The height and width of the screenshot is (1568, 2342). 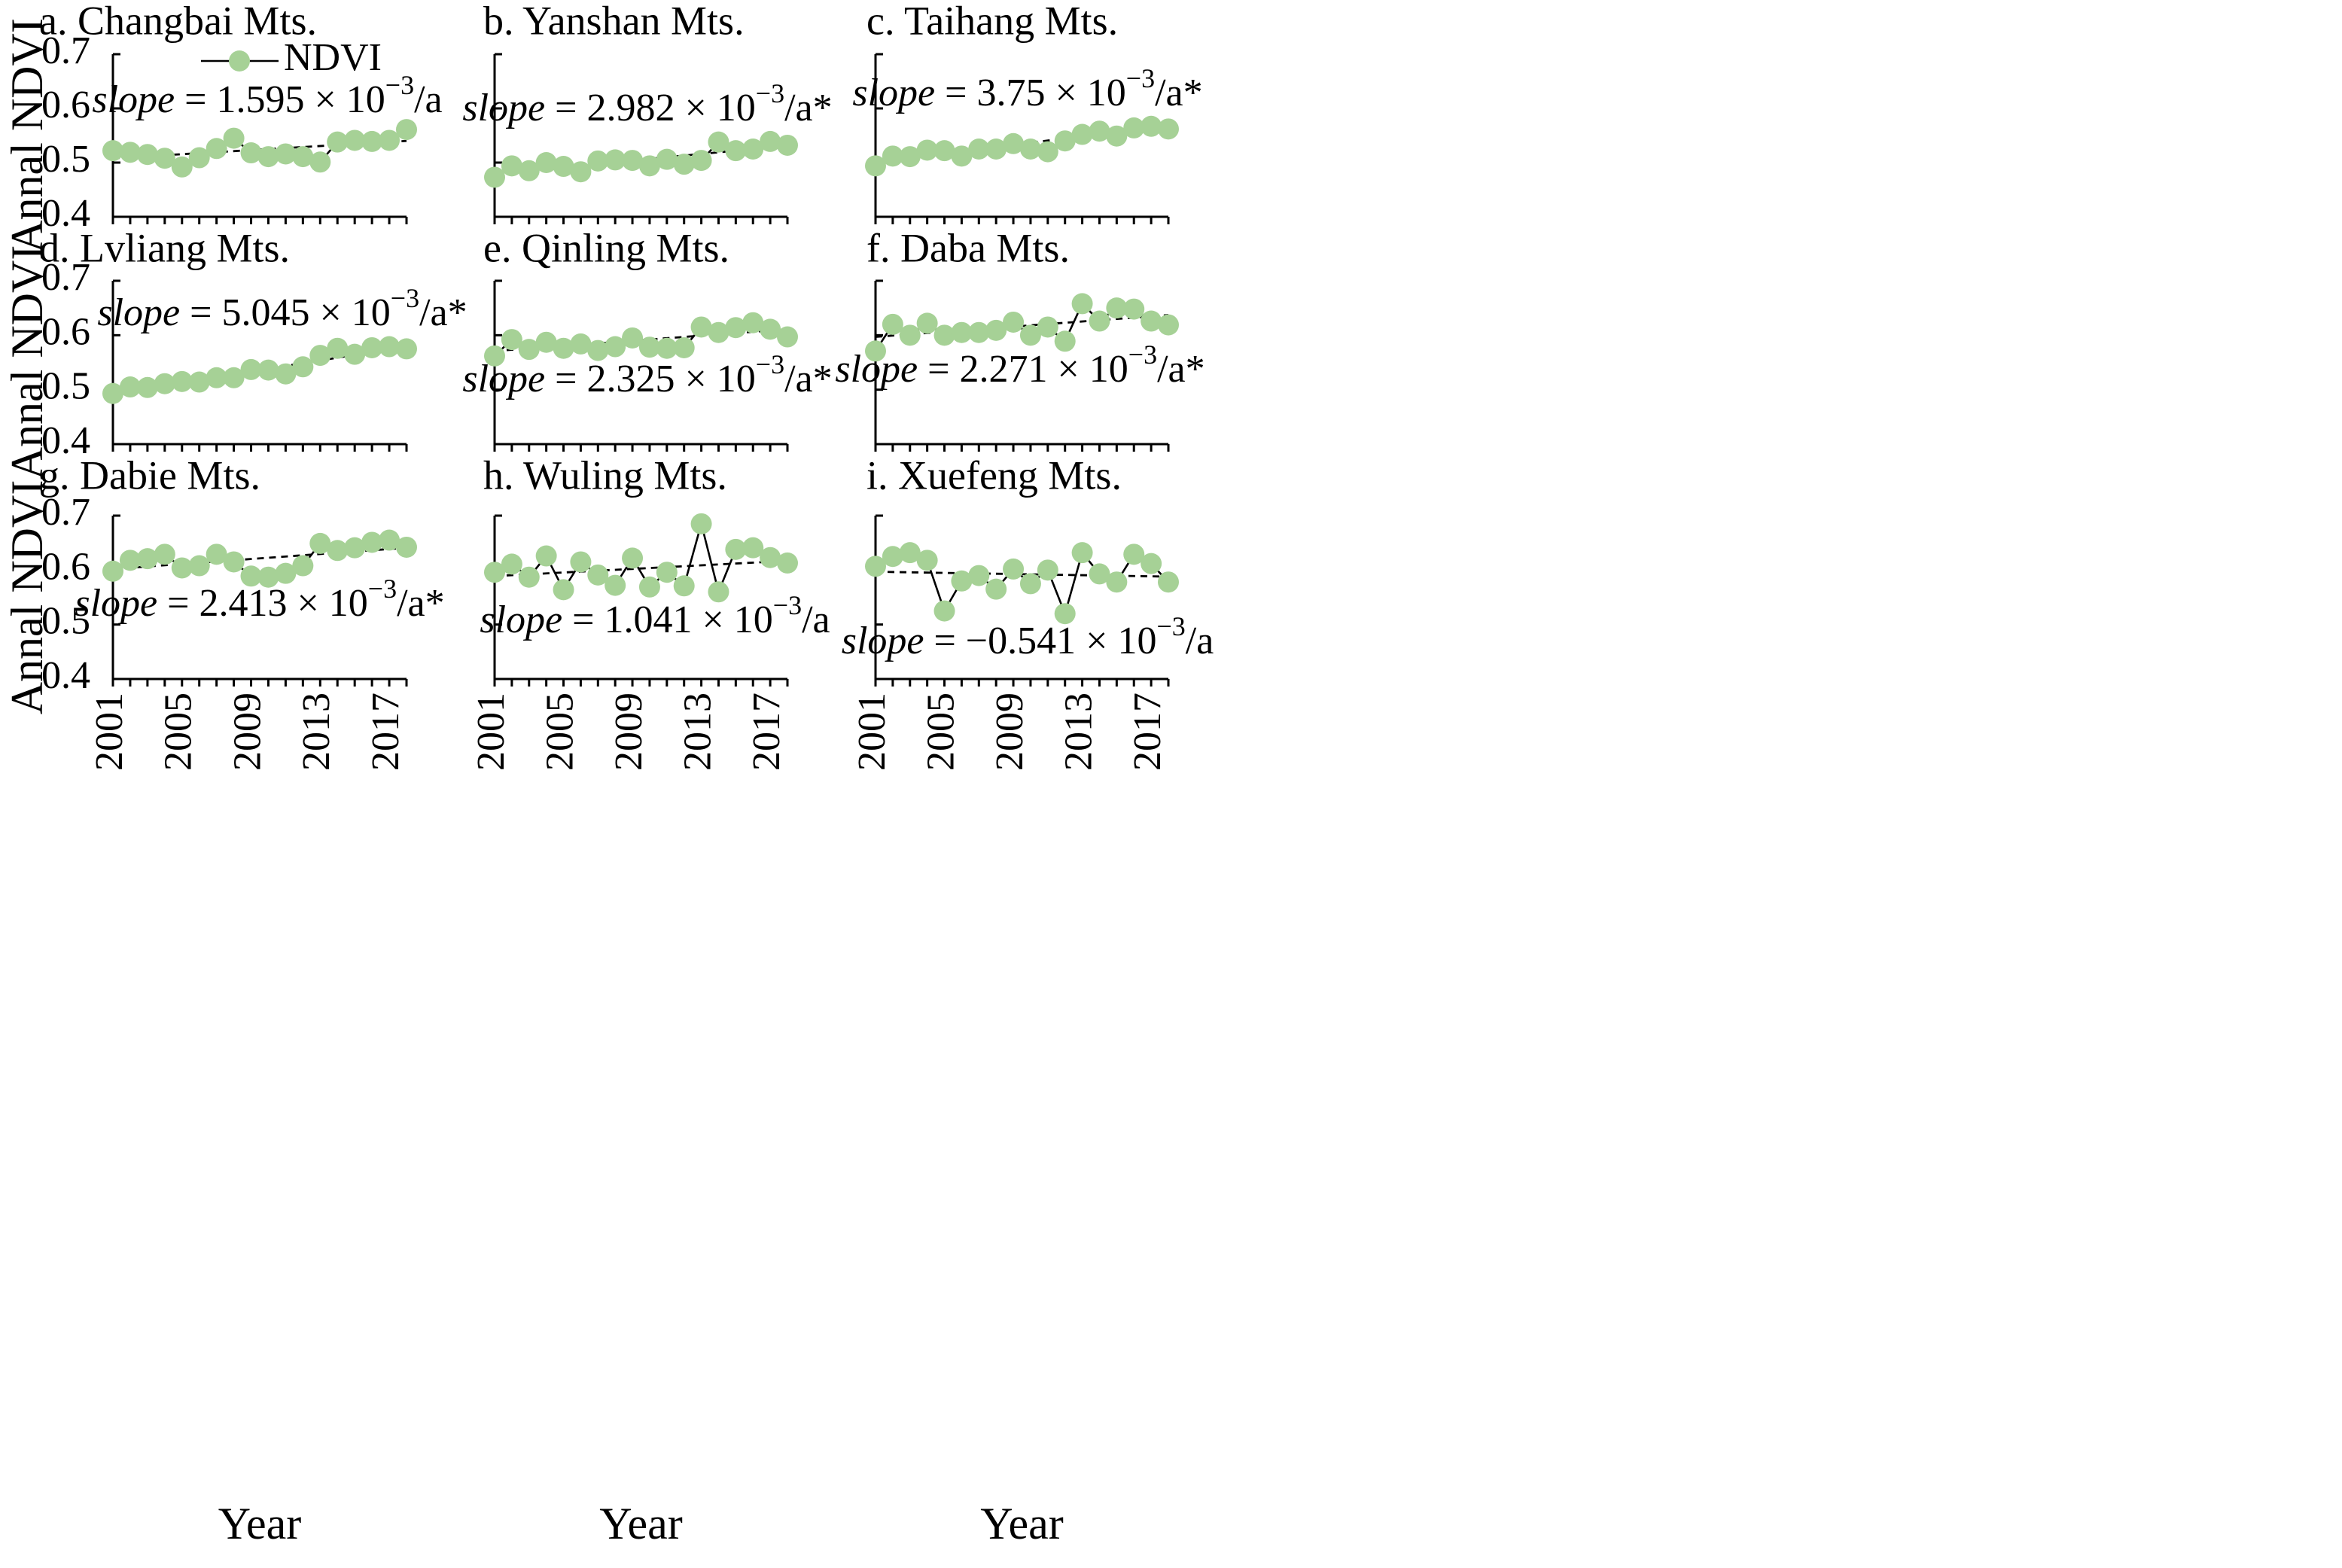 I want to click on slope-word: slope, so click(x=504, y=108).